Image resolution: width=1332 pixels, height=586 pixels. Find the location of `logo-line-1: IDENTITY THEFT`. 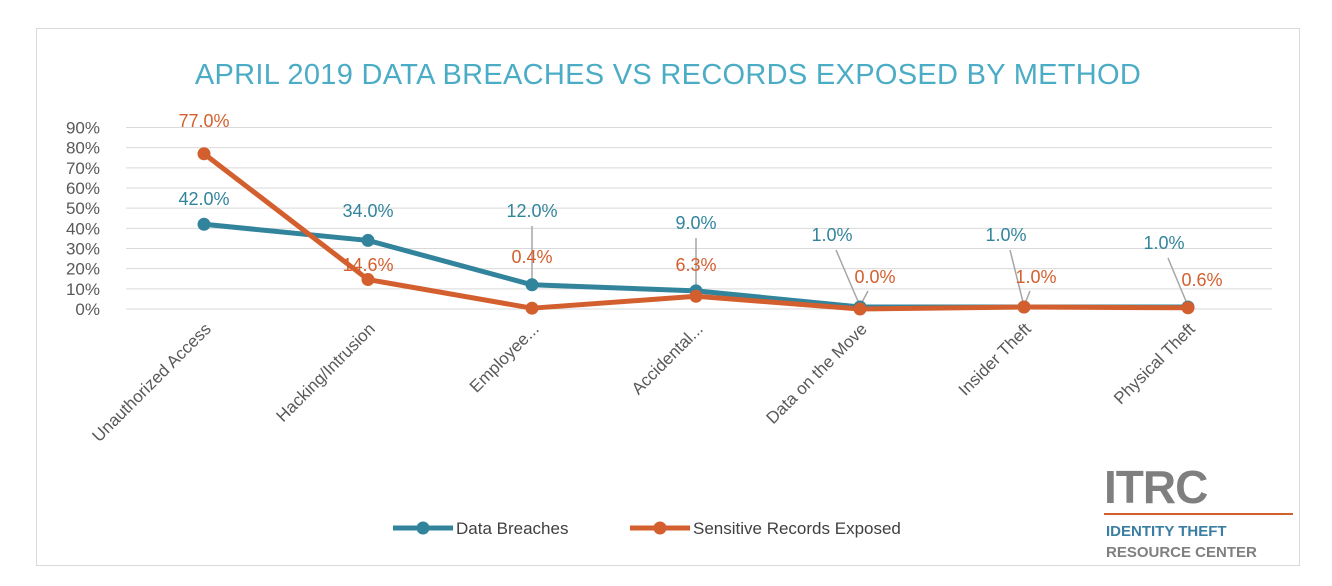

logo-line-1: IDENTITY THEFT is located at coordinates (1166, 531).